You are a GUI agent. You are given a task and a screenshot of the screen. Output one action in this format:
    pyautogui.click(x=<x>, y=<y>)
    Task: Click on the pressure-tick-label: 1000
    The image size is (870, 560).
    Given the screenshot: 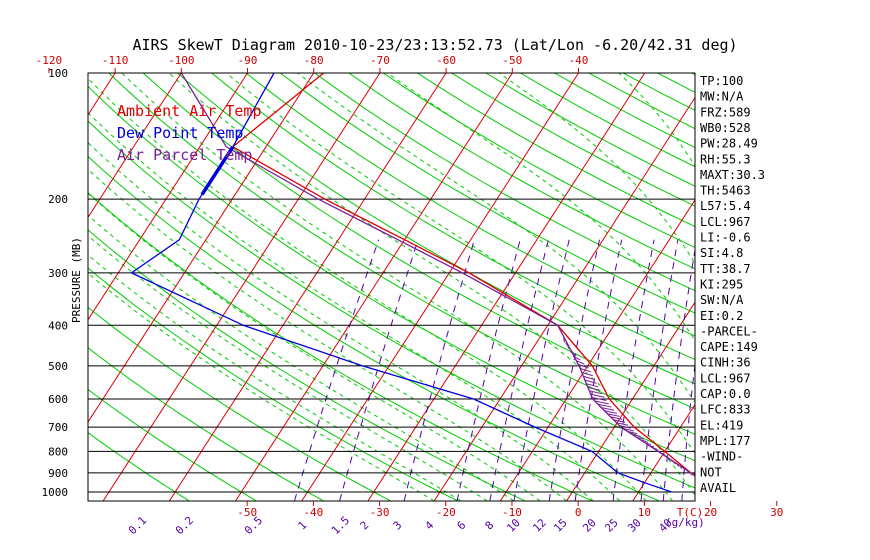 What is the action you would take?
    pyautogui.click(x=55, y=492)
    